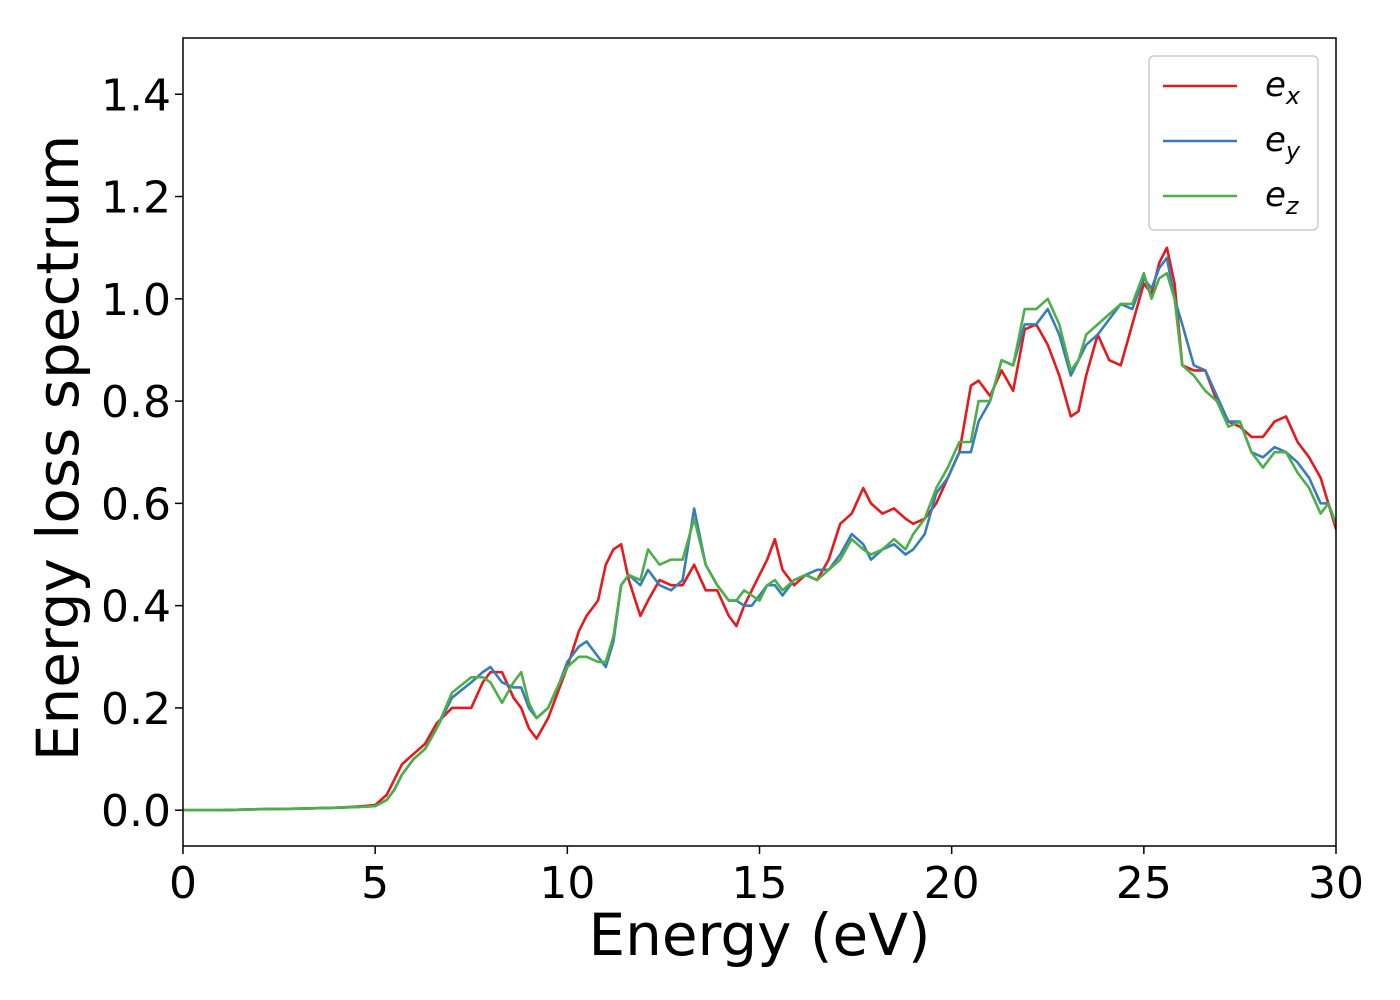 Image resolution: width=1400 pixels, height=1000 pixels. I want to click on x-tick-label: 25, so click(1144, 883).